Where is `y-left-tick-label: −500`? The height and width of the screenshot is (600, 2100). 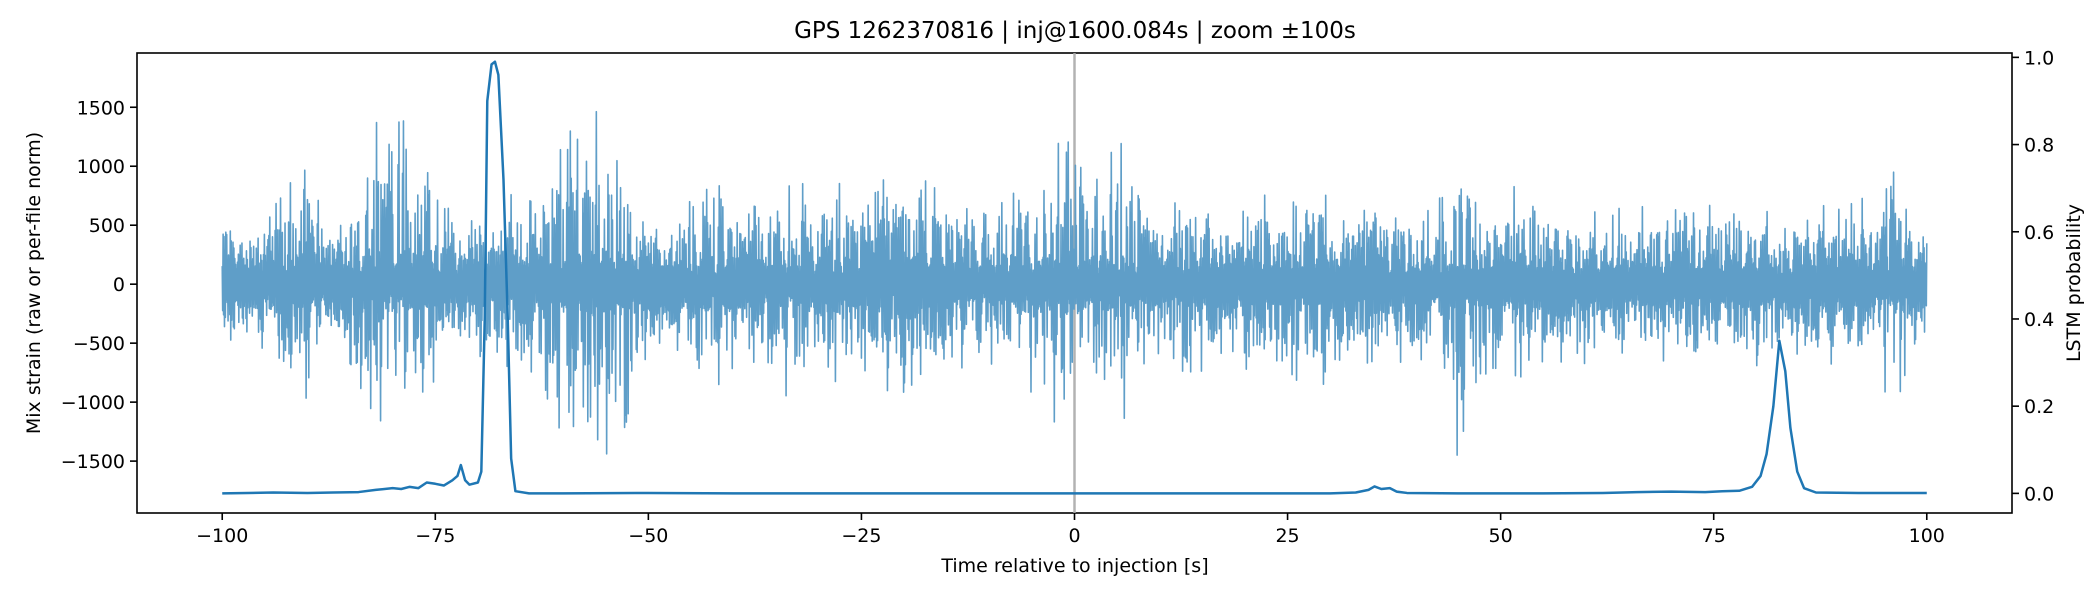 y-left-tick-label: −500 is located at coordinates (99, 344).